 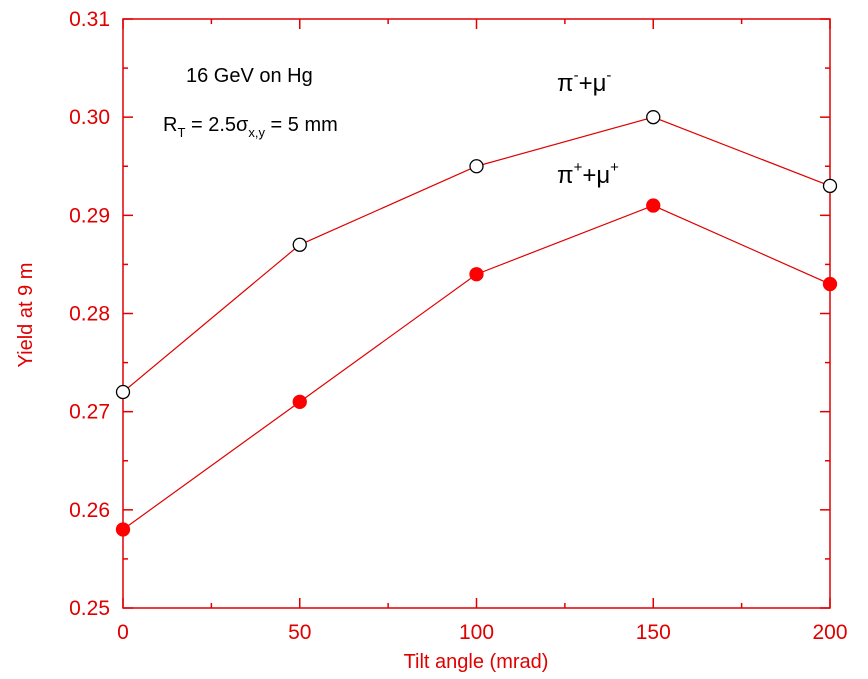 I want to click on series-label-negative: π-+μ-, so click(x=584, y=82).